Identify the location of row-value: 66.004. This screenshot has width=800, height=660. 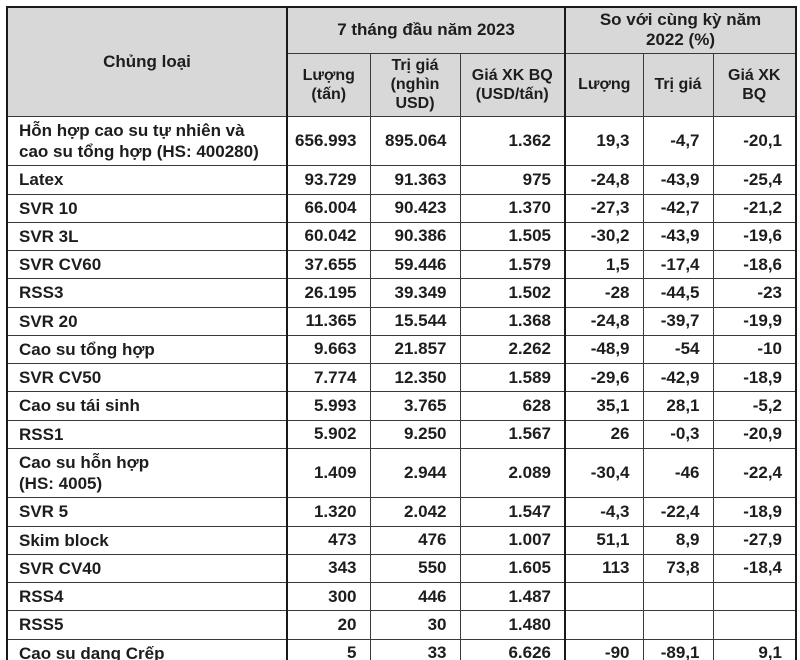
(328, 208).